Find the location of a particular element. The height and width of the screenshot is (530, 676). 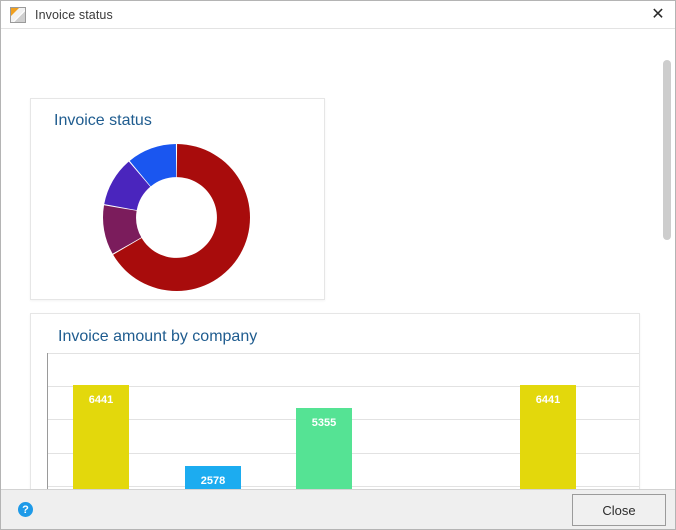

donut-slice-paid is located at coordinates (122, 229).